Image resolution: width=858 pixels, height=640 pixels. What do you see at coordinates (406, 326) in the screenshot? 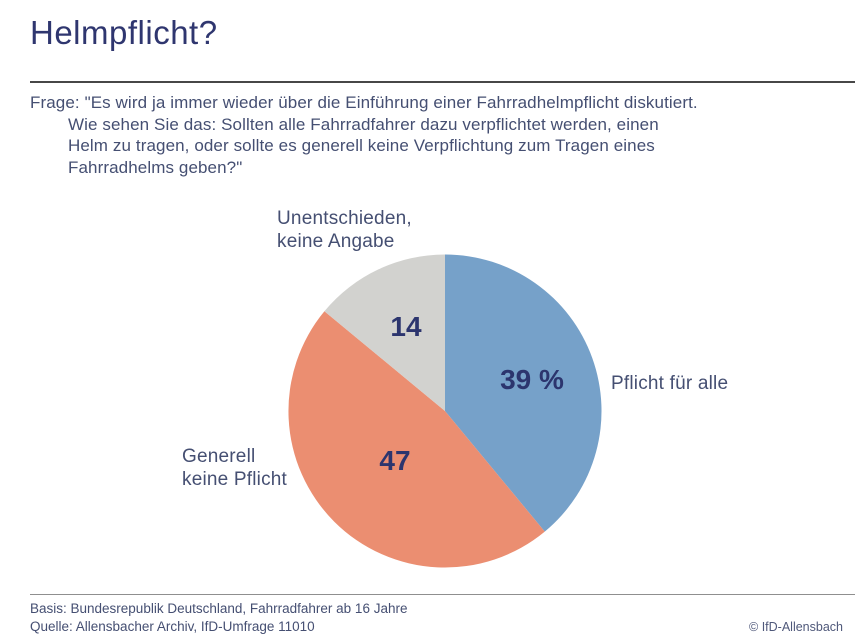
I see `pie-value-label-2: 14` at bounding box center [406, 326].